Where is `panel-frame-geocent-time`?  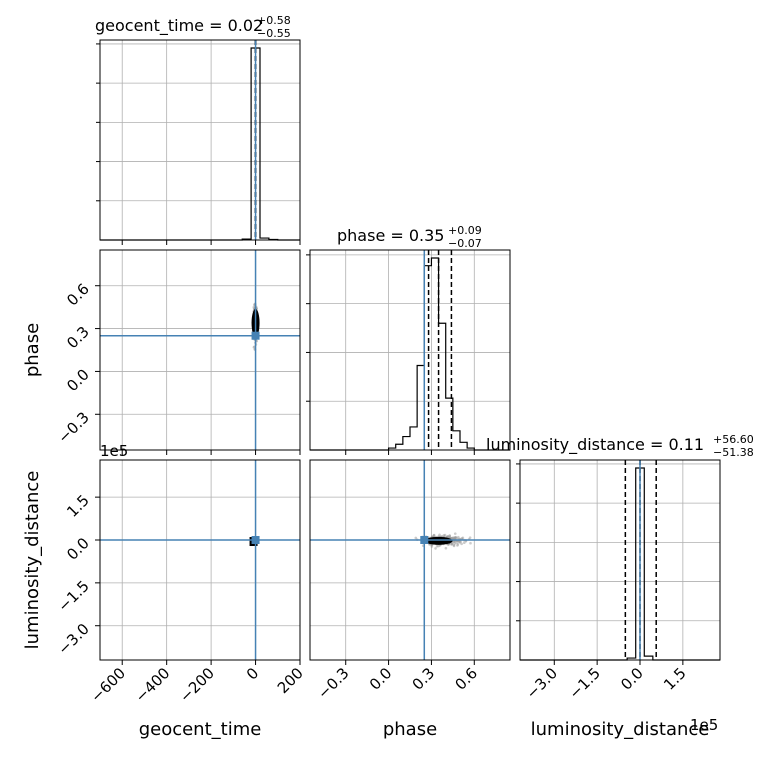 panel-frame-geocent-time is located at coordinates (200, 140).